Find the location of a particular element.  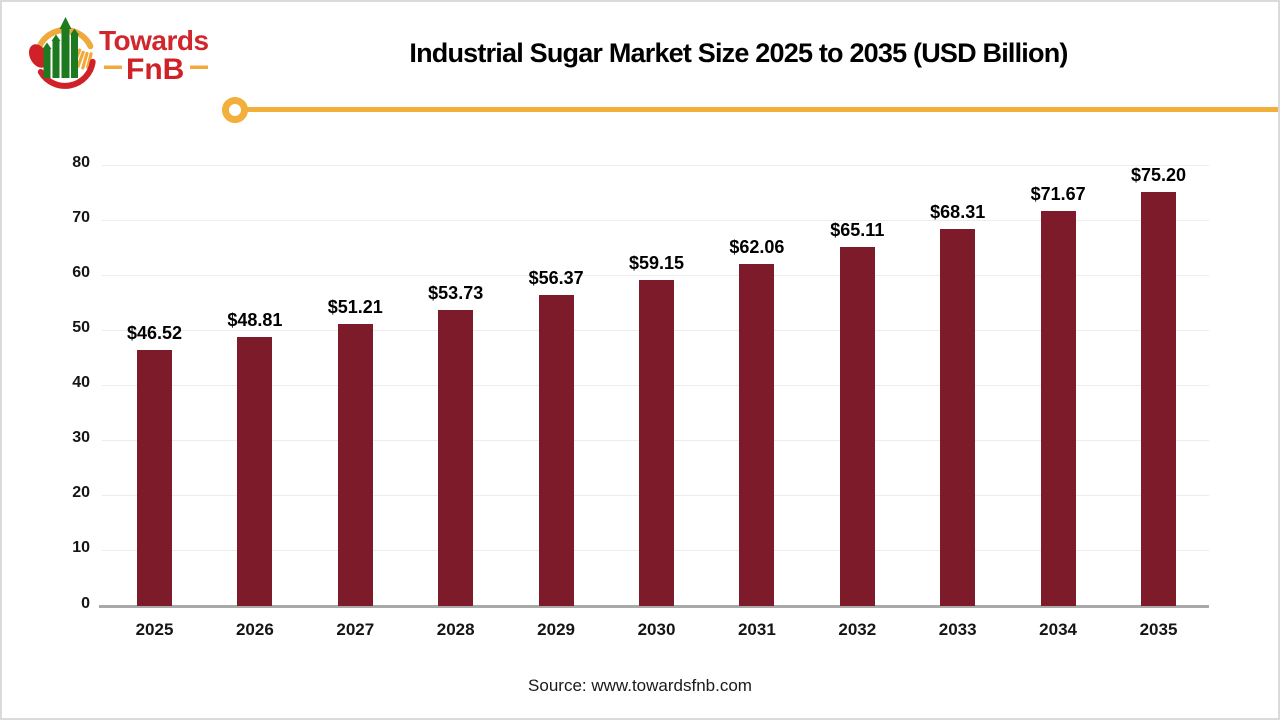

value-label-2034: $71.67 is located at coordinates (1058, 193).